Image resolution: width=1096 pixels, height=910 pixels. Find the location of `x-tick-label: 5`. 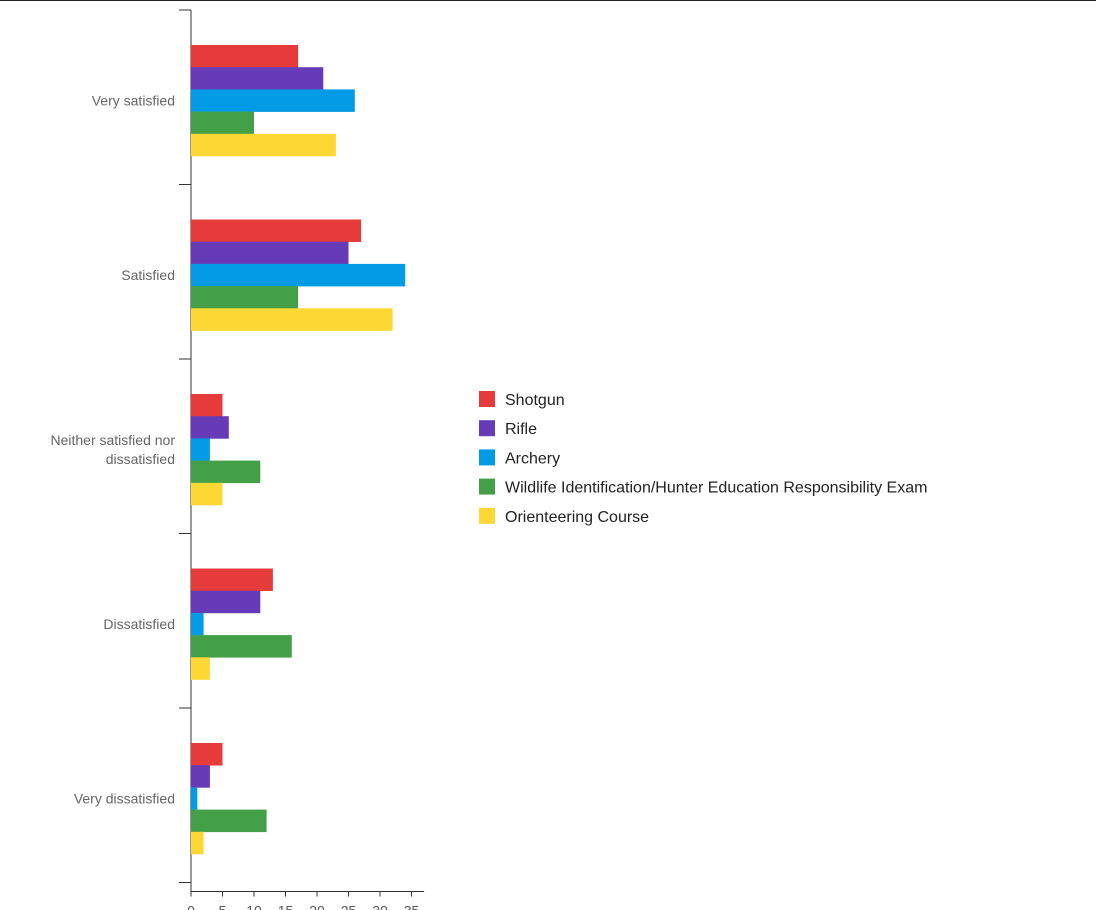

x-tick-label: 5 is located at coordinates (223, 906).